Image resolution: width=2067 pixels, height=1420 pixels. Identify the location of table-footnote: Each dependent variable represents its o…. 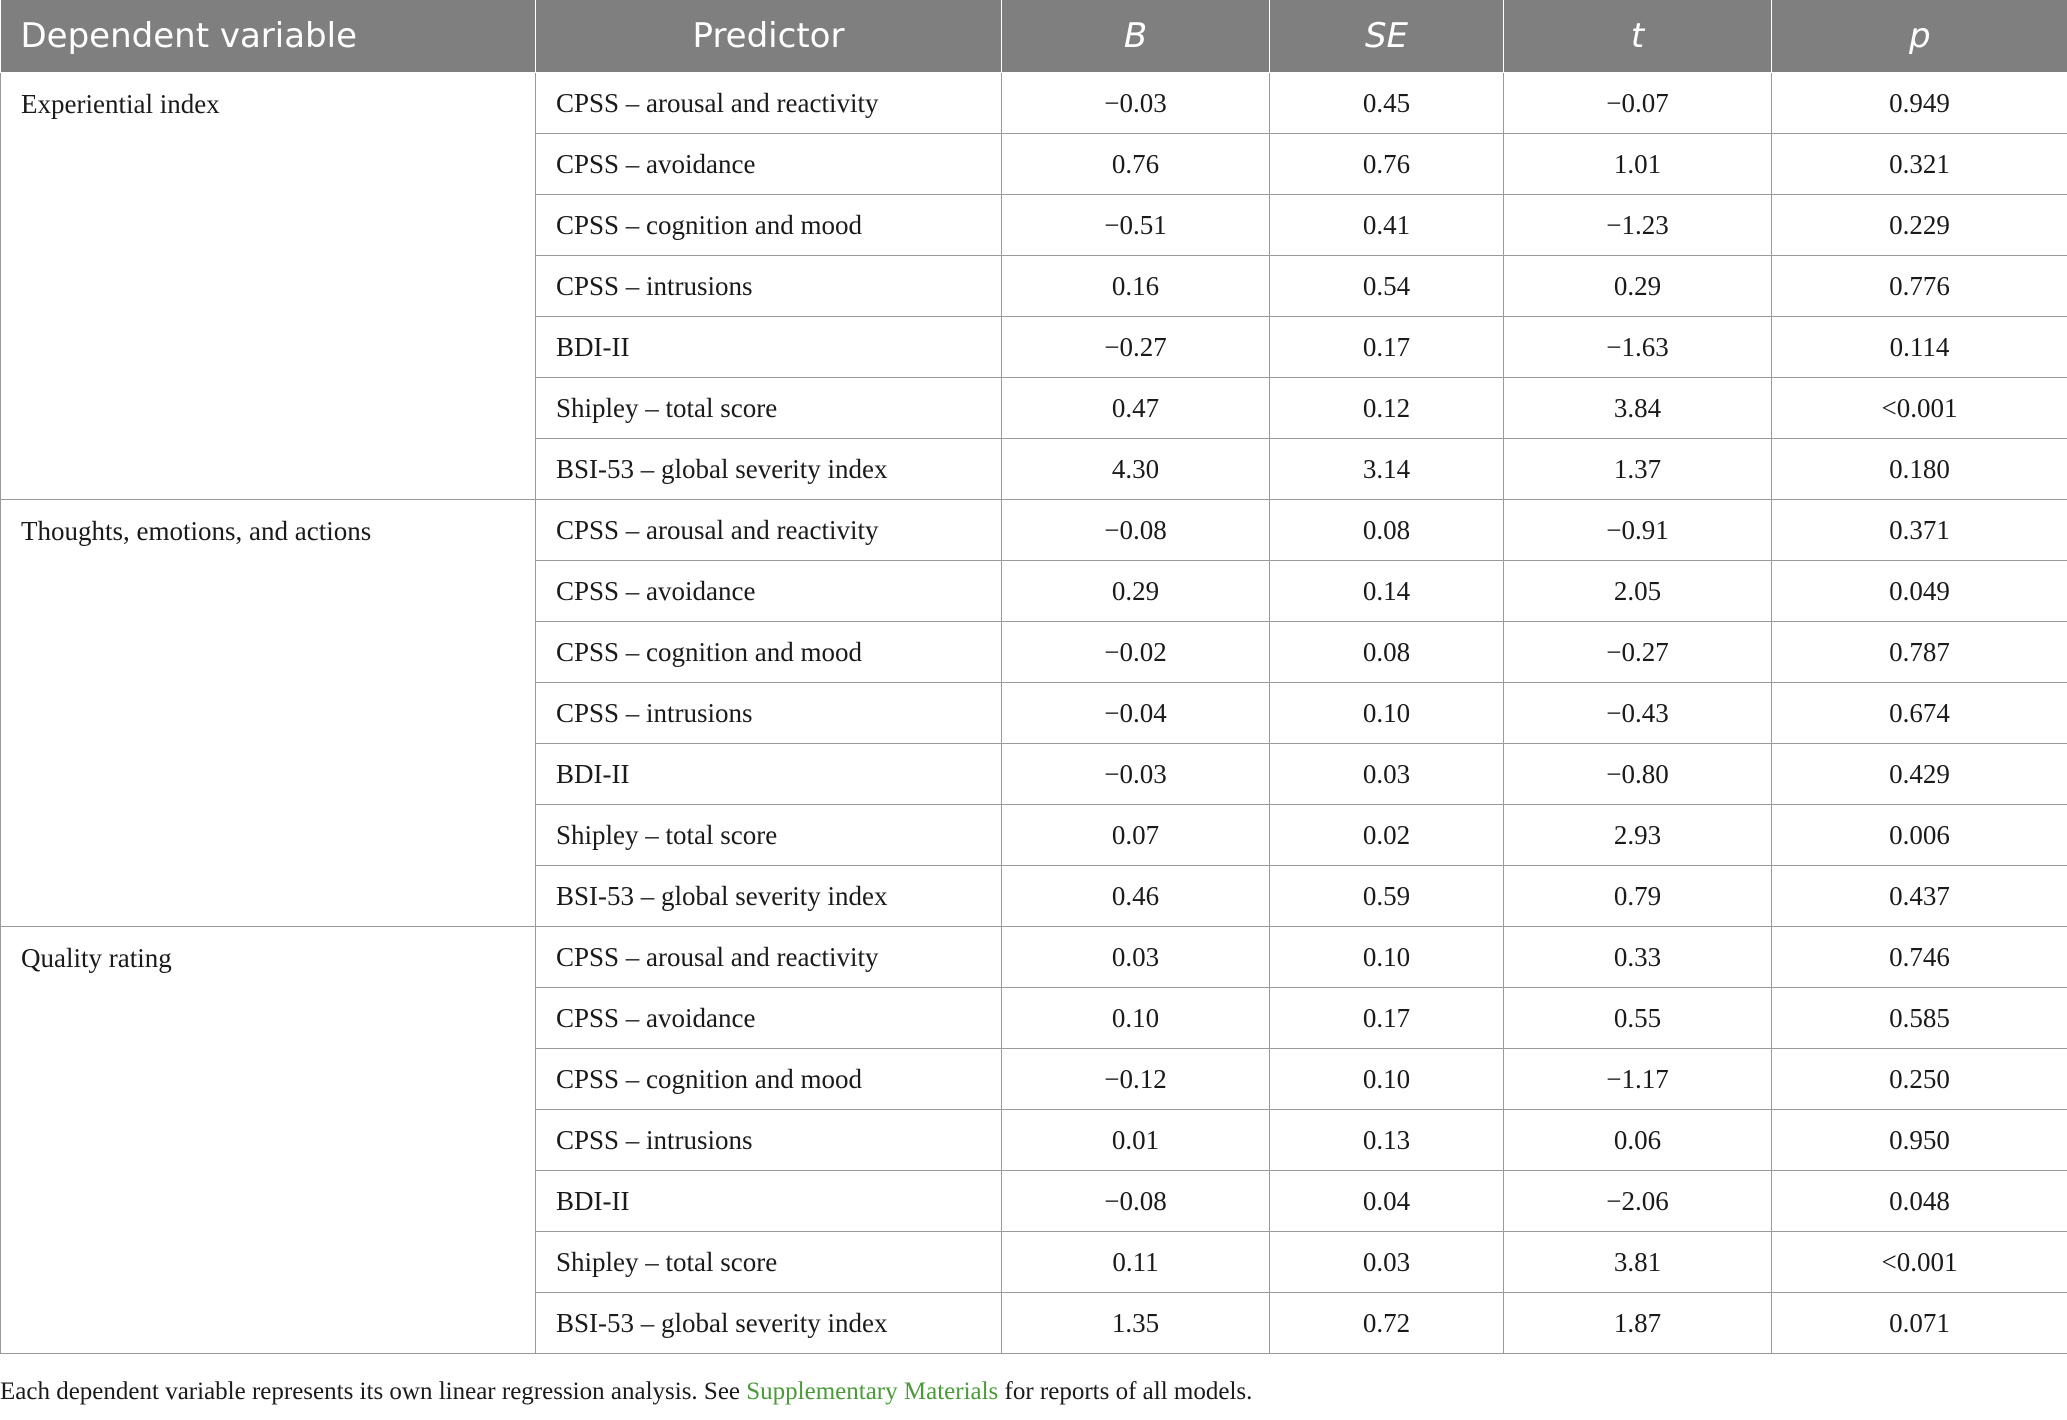
(626, 1392).